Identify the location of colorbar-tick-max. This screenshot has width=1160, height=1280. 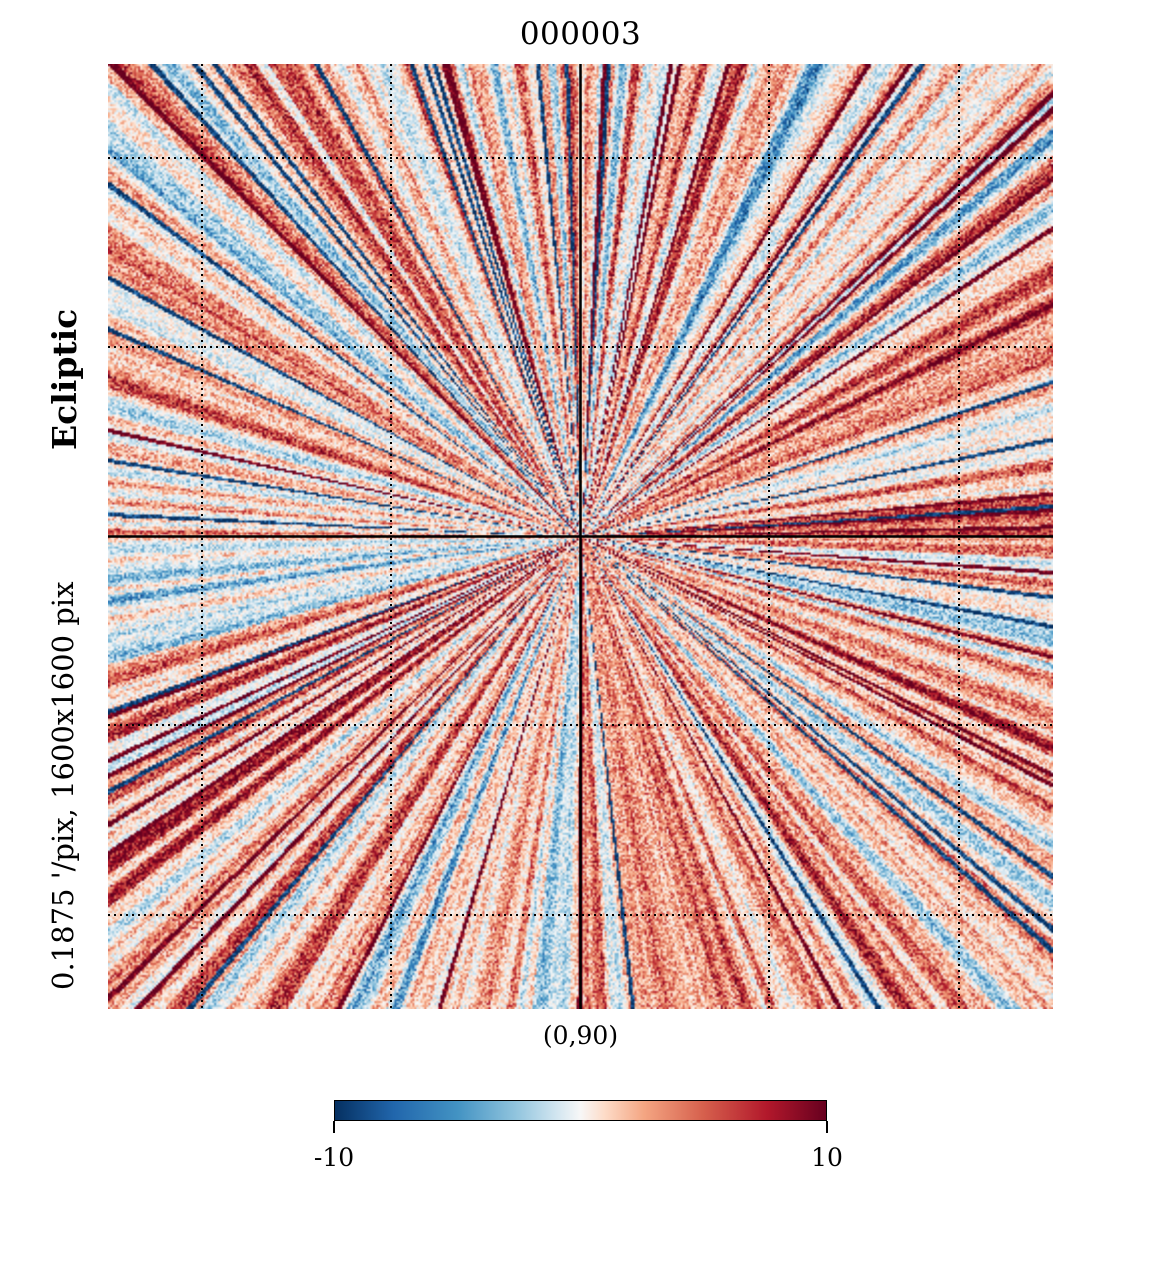
(827, 1127).